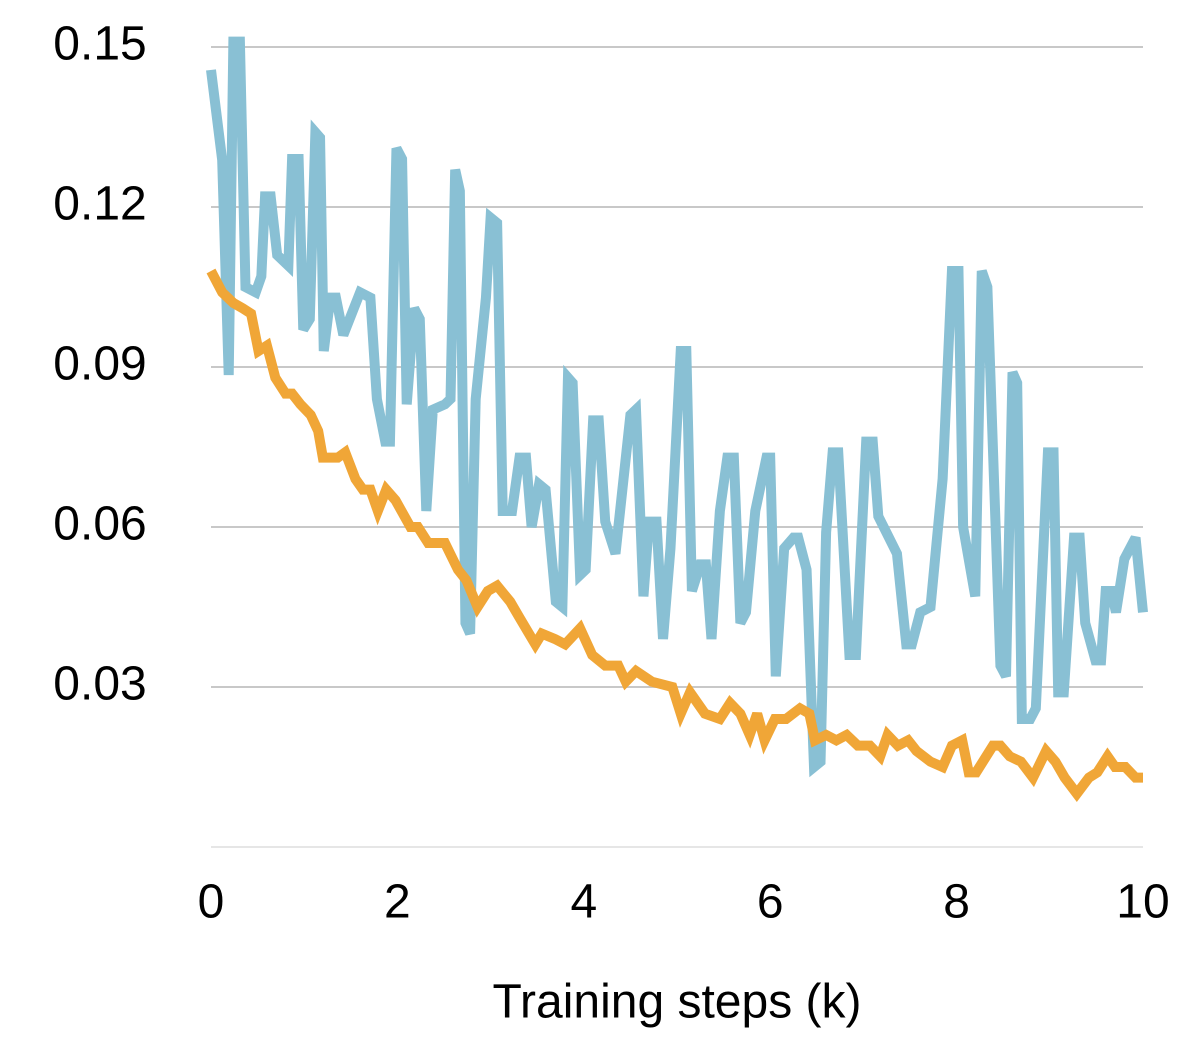 The height and width of the screenshot is (1042, 1189). Describe the element at coordinates (770, 902) in the screenshot. I see `x-tick-label: 6` at that location.